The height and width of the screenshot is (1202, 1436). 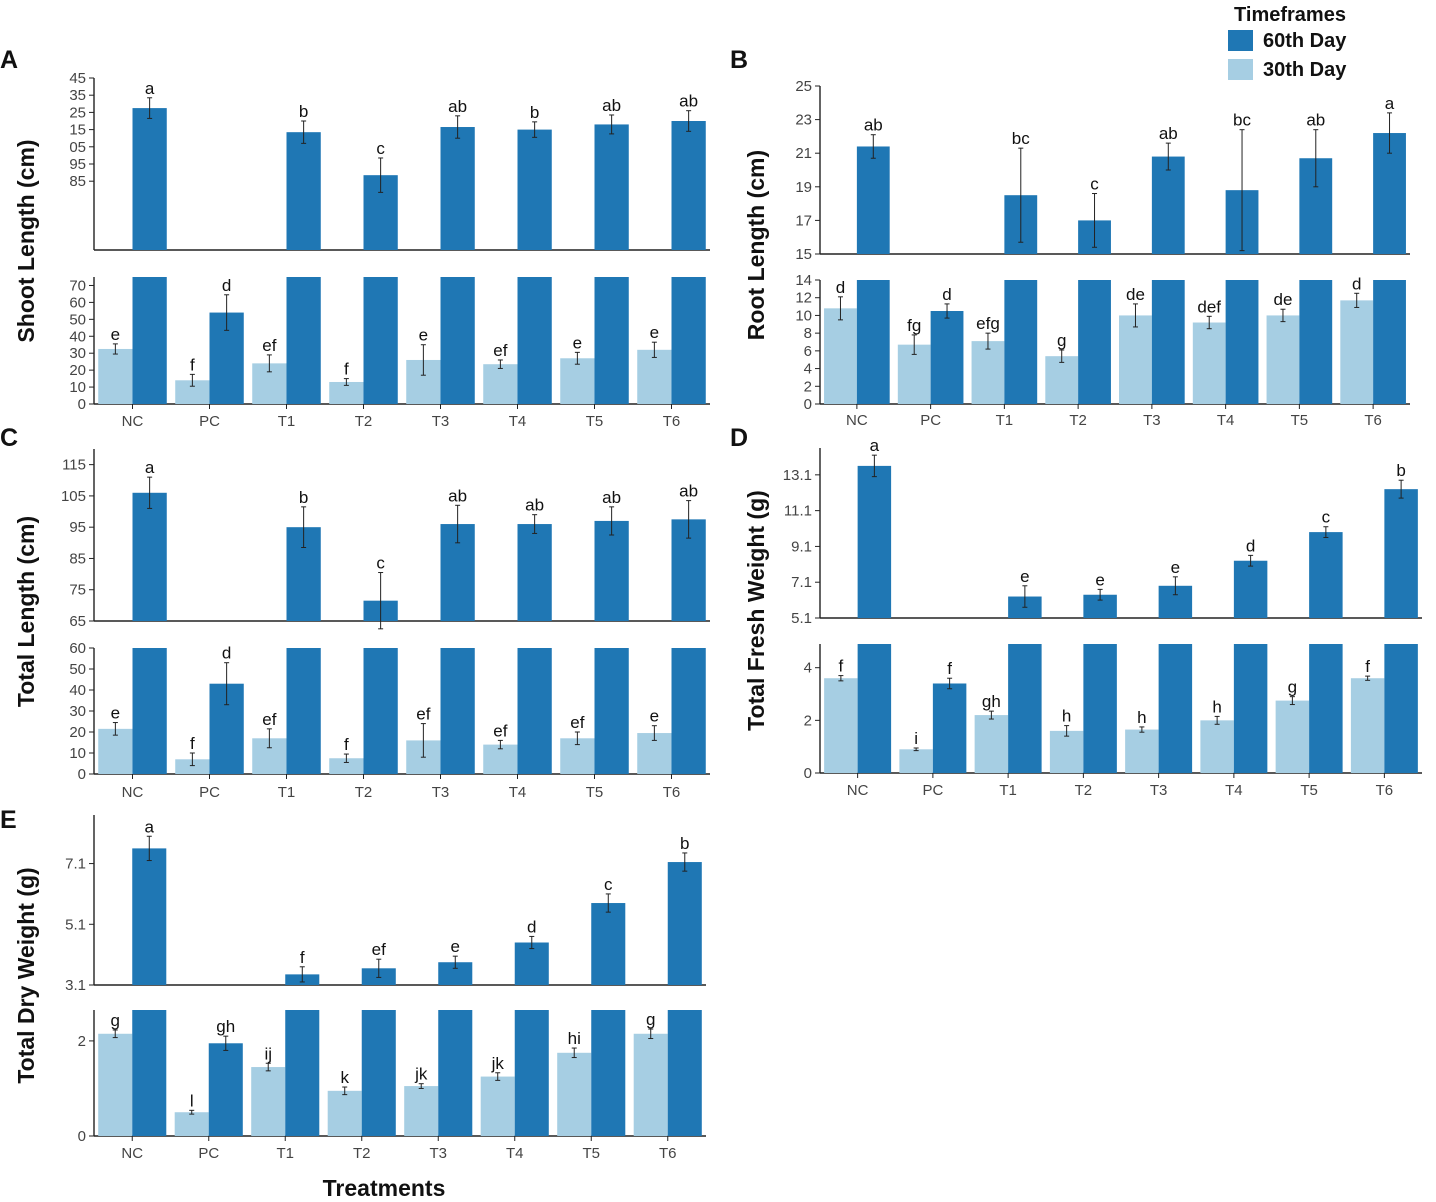 I want to click on y-tick-label: 10, so click(x=77, y=753).